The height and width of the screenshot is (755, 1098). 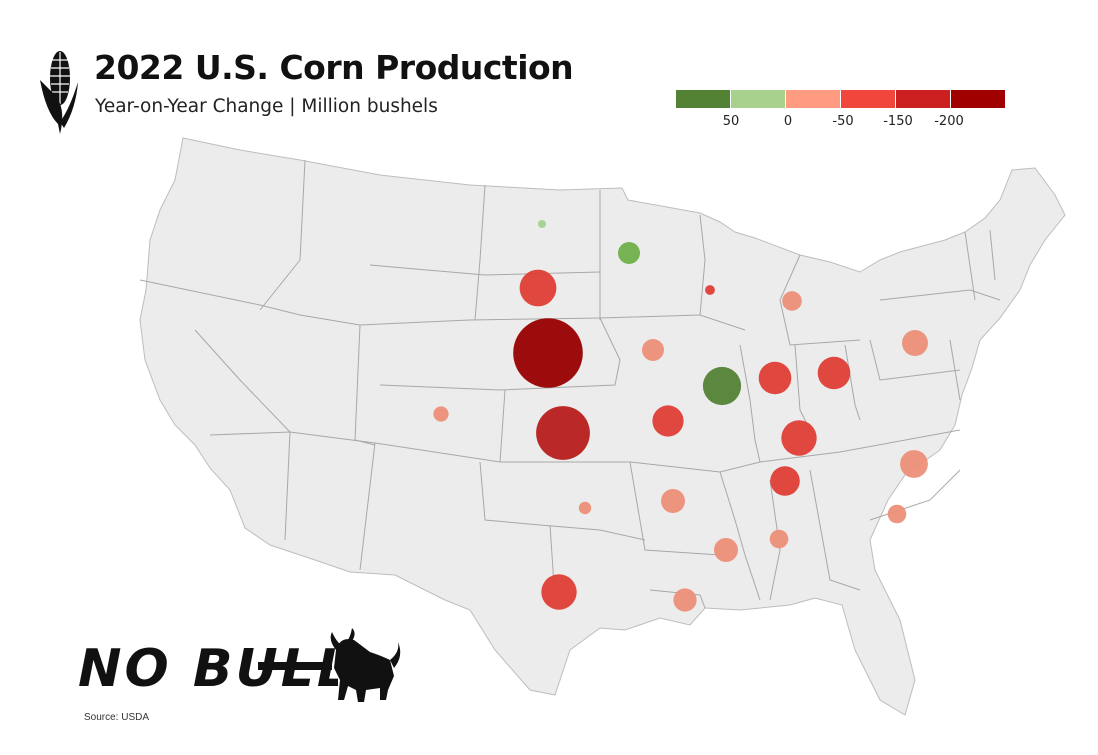 What do you see at coordinates (722, 386) in the screenshot?
I see `bubble-il` at bounding box center [722, 386].